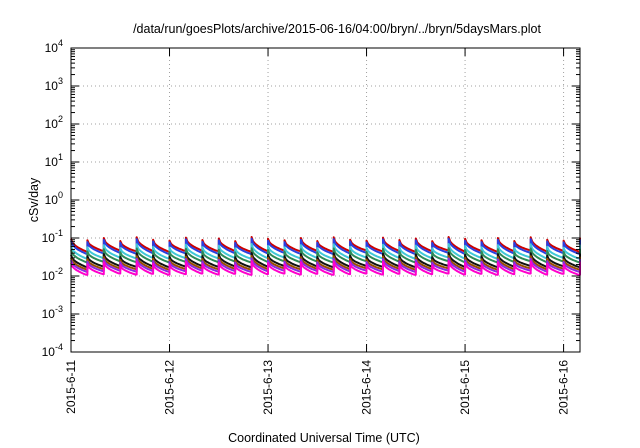  Describe the element at coordinates (465, 387) in the screenshot. I see `x-tick-label: 2015-6-15` at that location.